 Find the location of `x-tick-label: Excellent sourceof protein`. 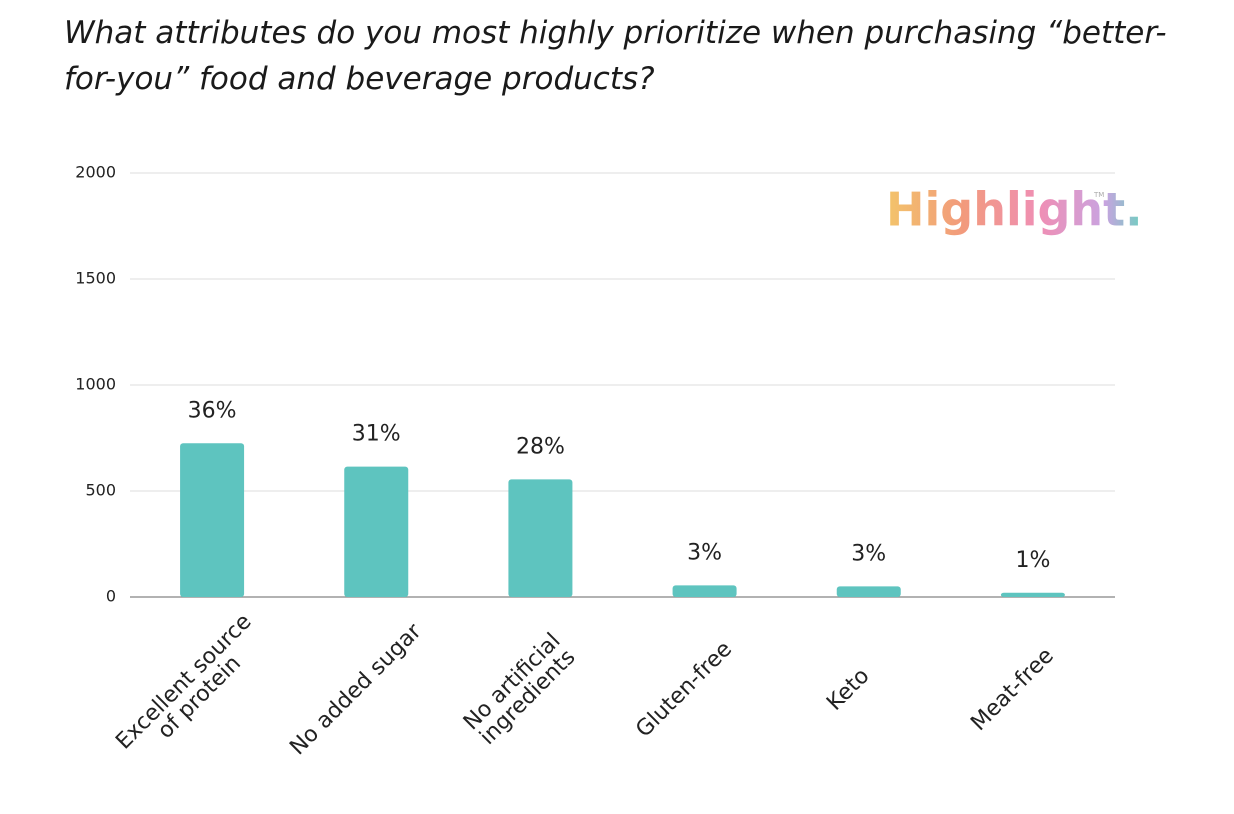

x-tick-label: Excellent sourceof protein is located at coordinates (191, 689).